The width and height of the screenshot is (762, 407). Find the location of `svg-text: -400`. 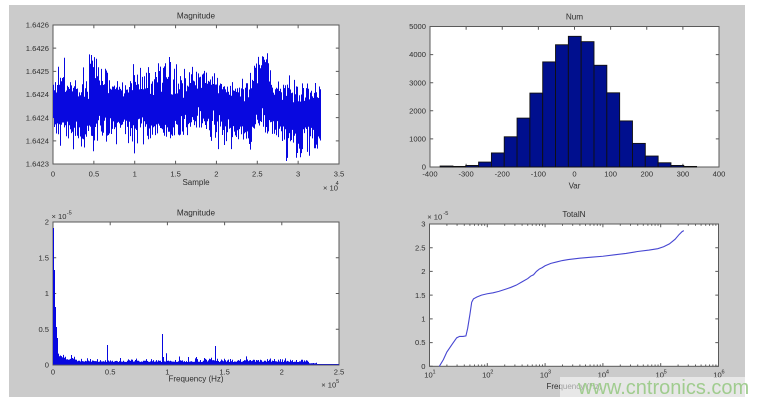

svg-text: -400 is located at coordinates (429, 174).